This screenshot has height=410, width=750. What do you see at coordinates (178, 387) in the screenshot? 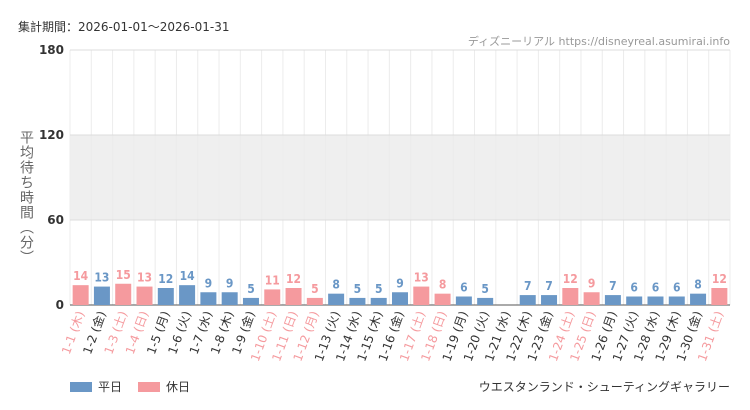
I see `legend-holiday-label: 休日` at bounding box center [178, 387].